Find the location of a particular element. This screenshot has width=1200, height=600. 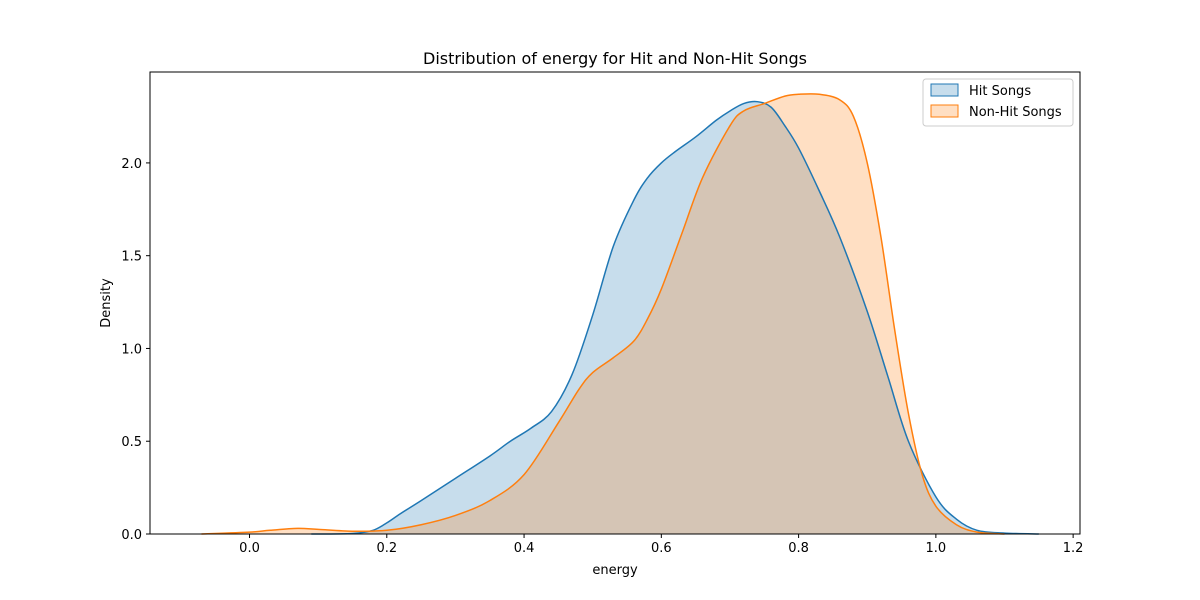

y-tick-label: 1.5 is located at coordinates (131, 257).